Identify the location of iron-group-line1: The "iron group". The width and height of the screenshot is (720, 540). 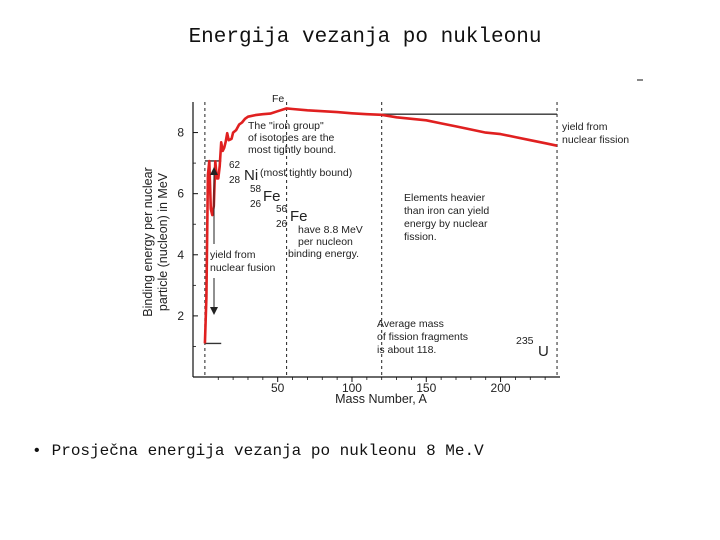
(286, 126).